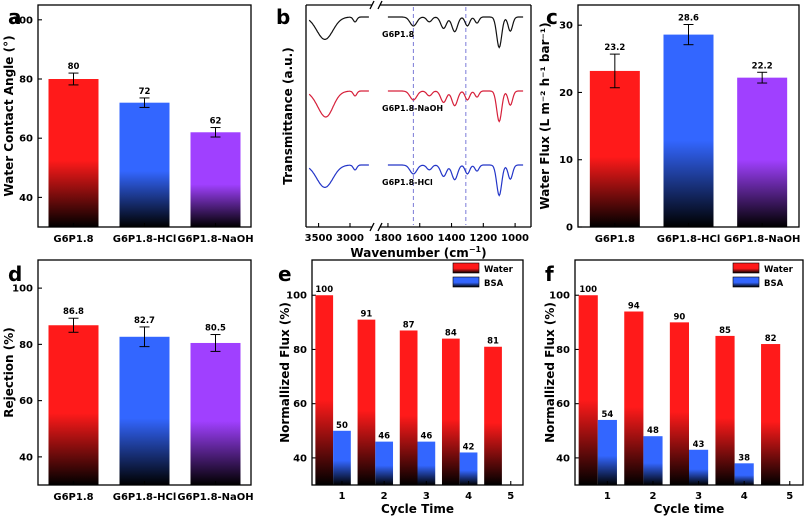  I want to click on data-label: 80, so click(74, 67).